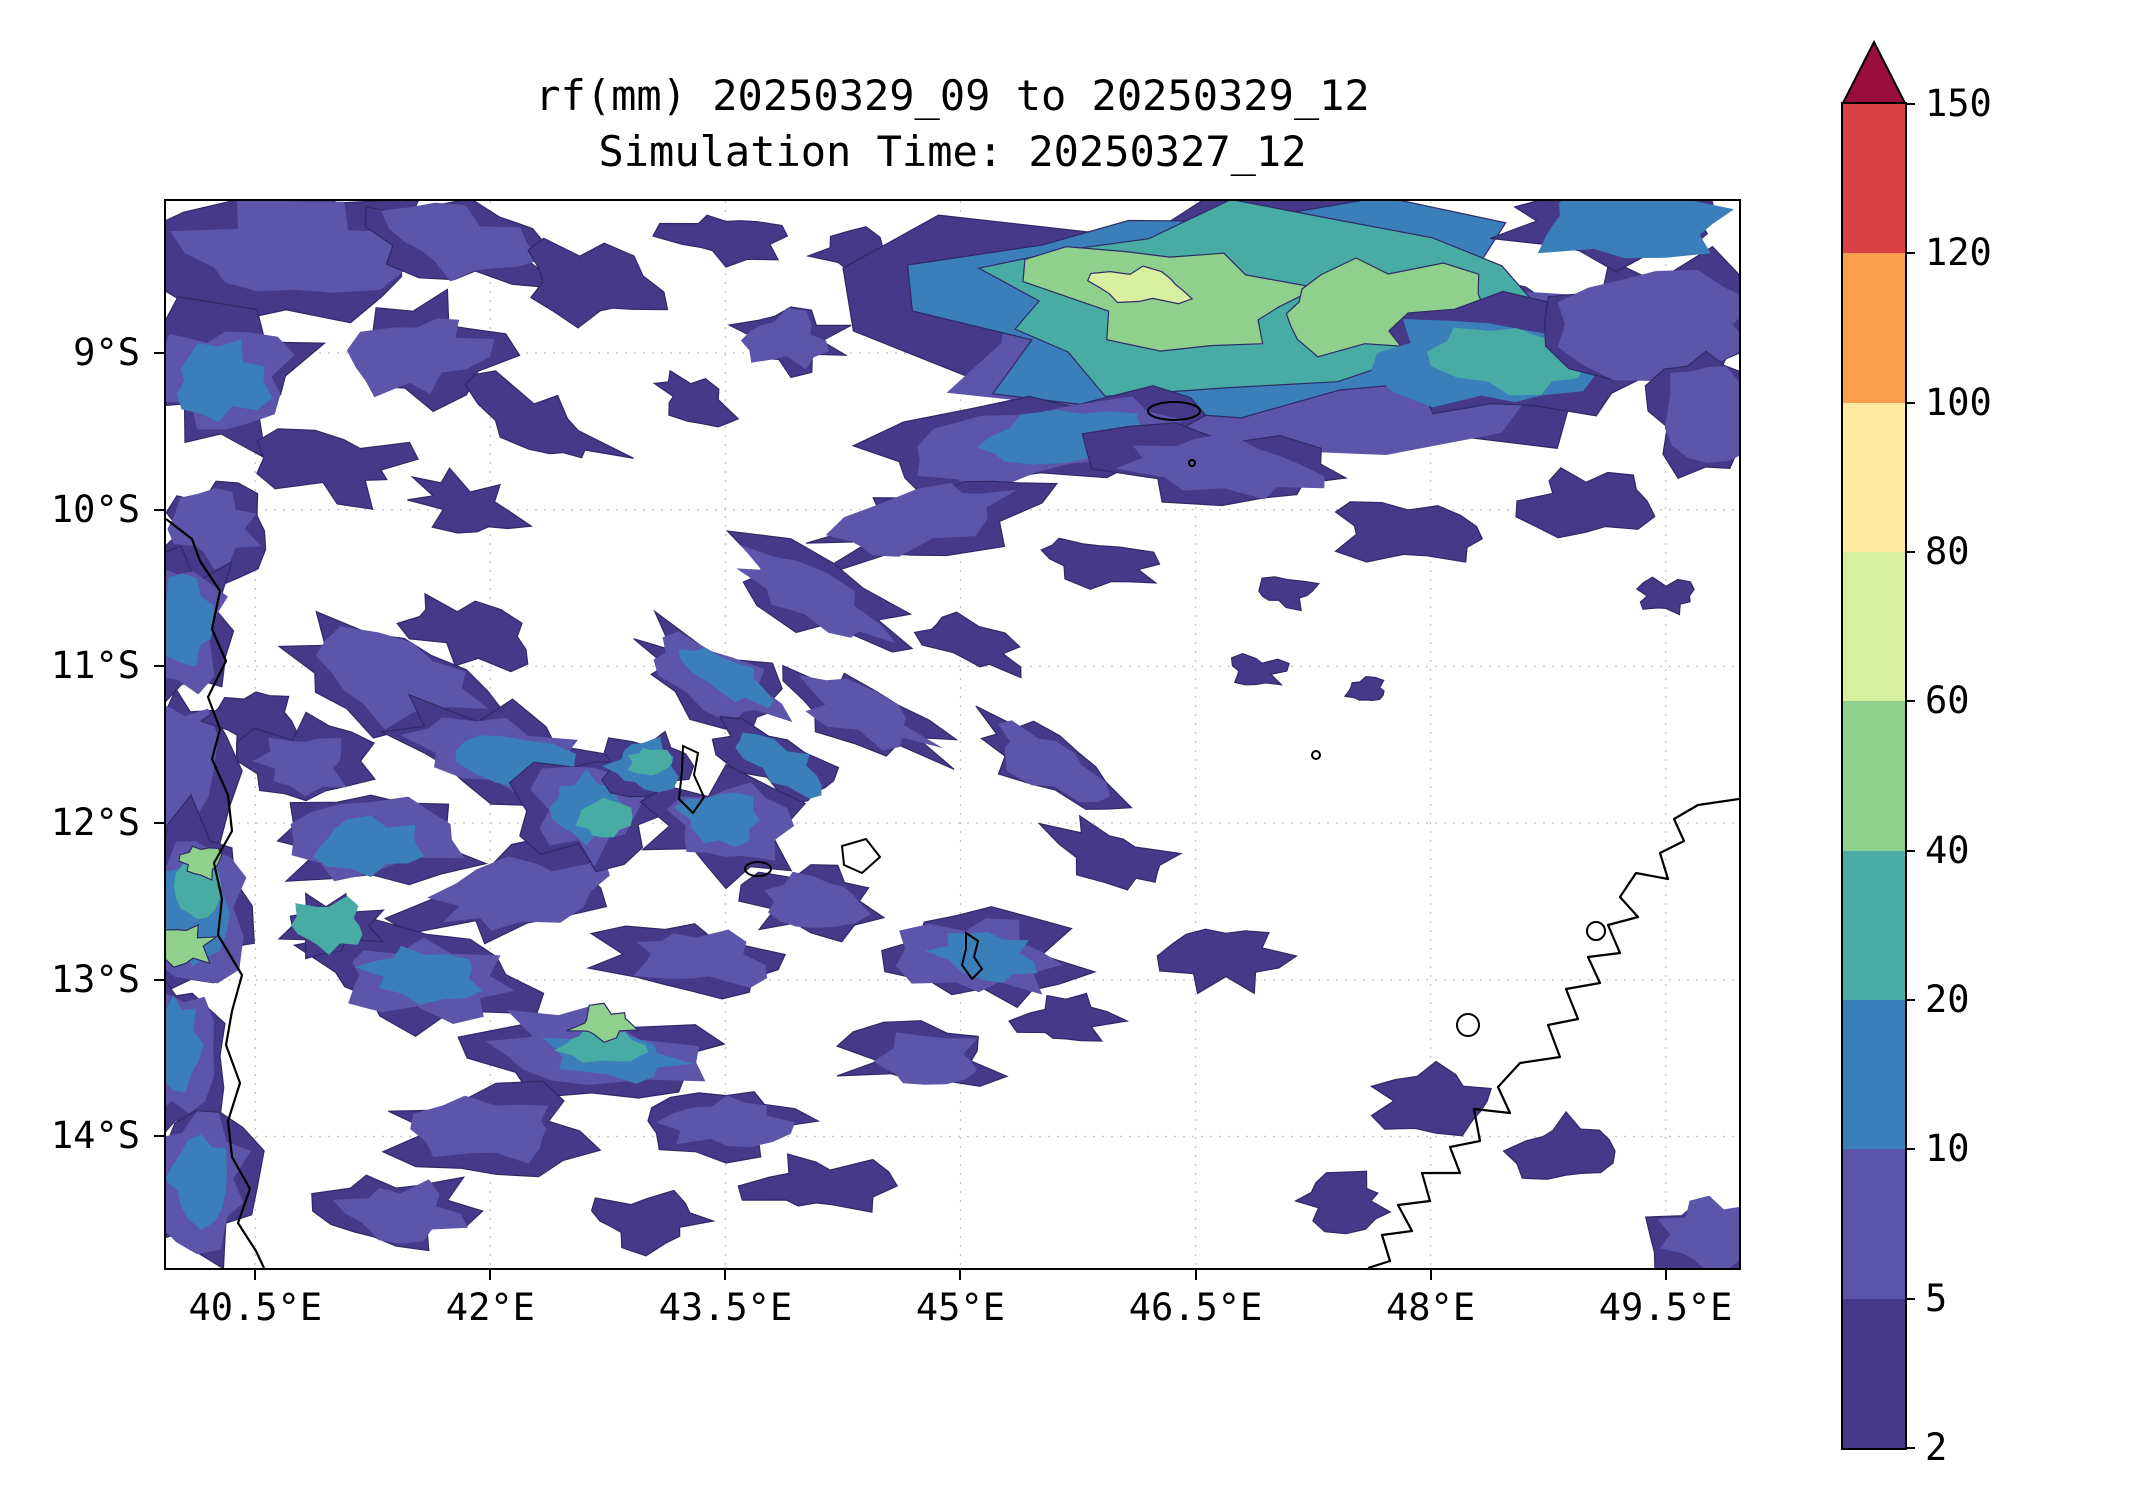  I want to click on coastline-africa, so click(215, 893).